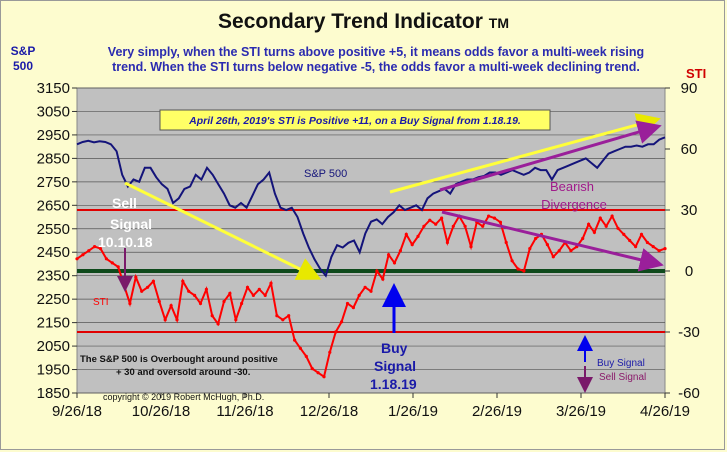 The image size is (727, 452). I want to click on left-tick-label: 2650, so click(53, 205).